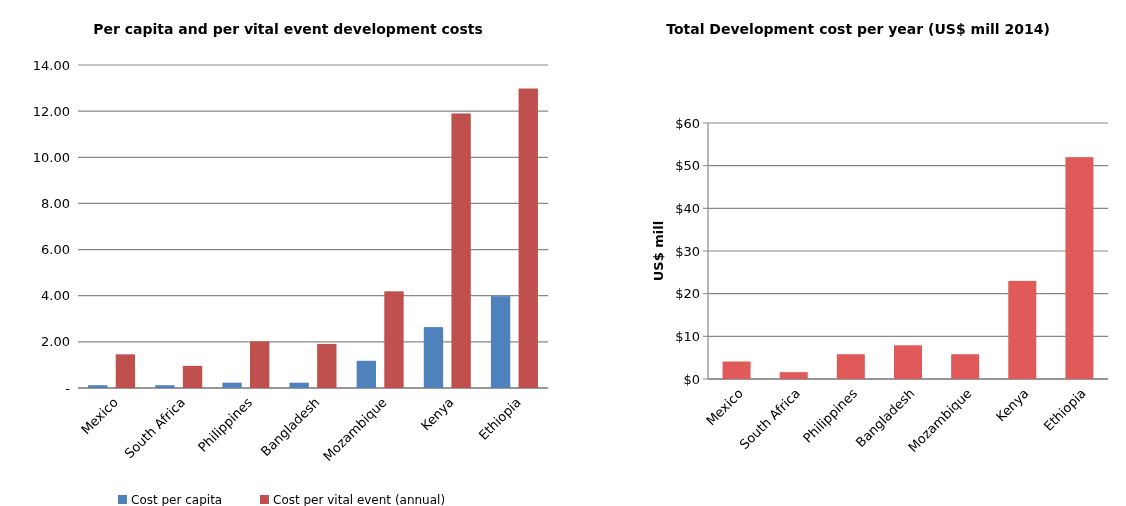 This screenshot has height=506, width=1126. What do you see at coordinates (55, 250) in the screenshot?
I see `y-tick-label: 6.00` at bounding box center [55, 250].